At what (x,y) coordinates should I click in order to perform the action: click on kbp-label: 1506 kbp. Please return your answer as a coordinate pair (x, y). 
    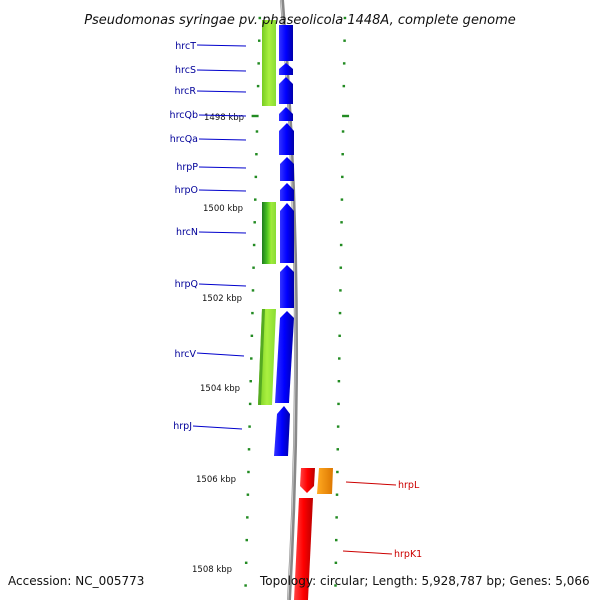
    Looking at the image, I should click on (216, 480).